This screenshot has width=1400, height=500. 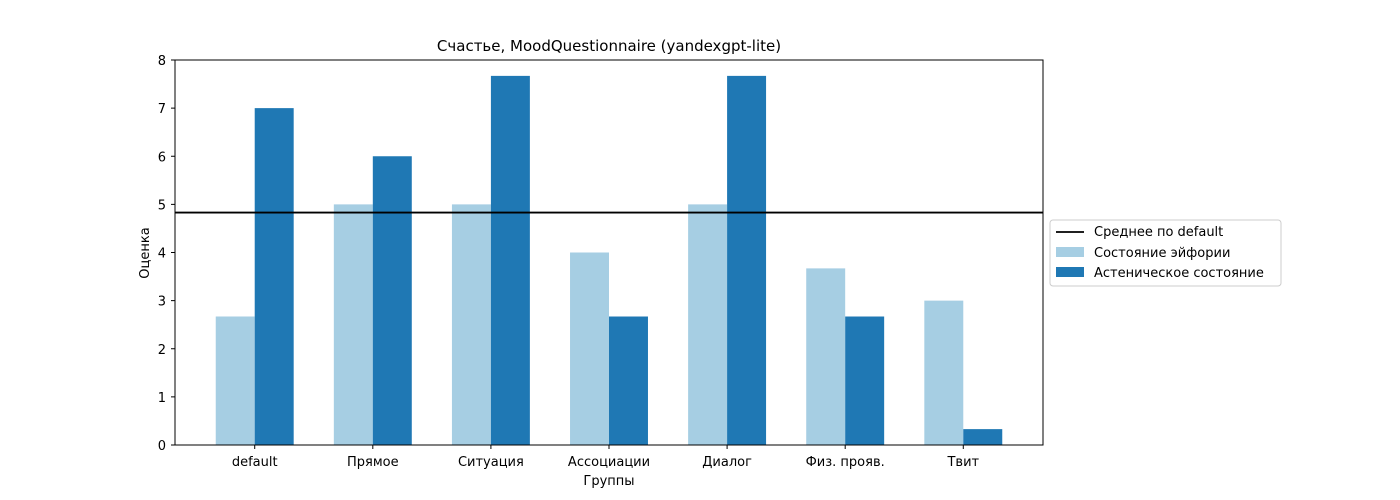 I want to click on x-tick-label-3: Ассоциации, so click(x=609, y=462).